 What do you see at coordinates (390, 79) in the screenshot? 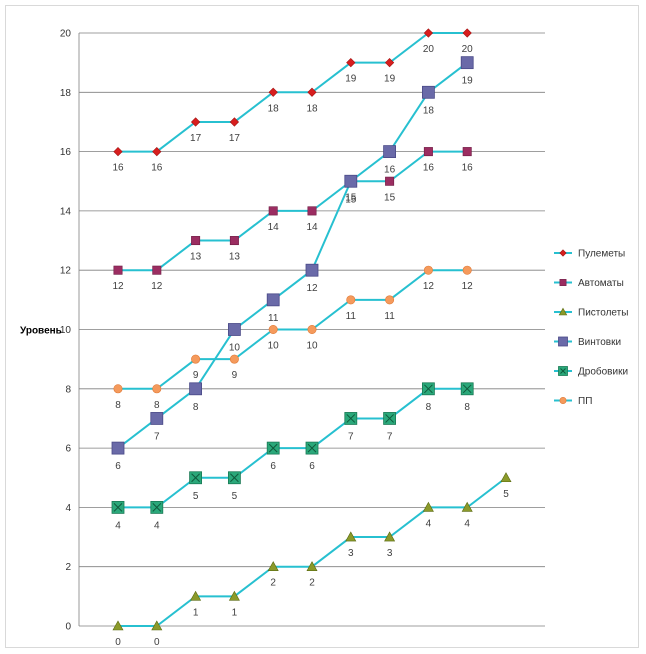
I see `data-label-0-7: 19` at bounding box center [390, 79].